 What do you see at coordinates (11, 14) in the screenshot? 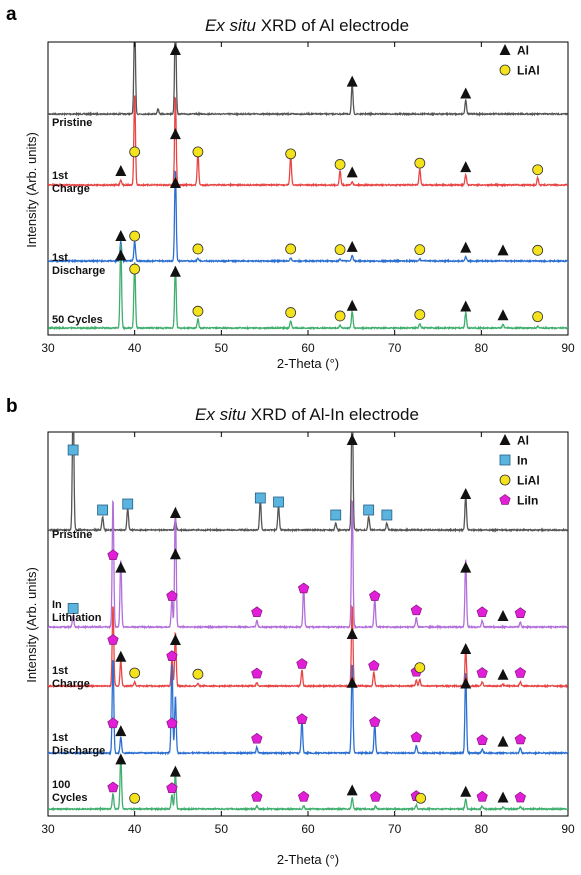
I see `panel-a-letter: a` at bounding box center [11, 14].